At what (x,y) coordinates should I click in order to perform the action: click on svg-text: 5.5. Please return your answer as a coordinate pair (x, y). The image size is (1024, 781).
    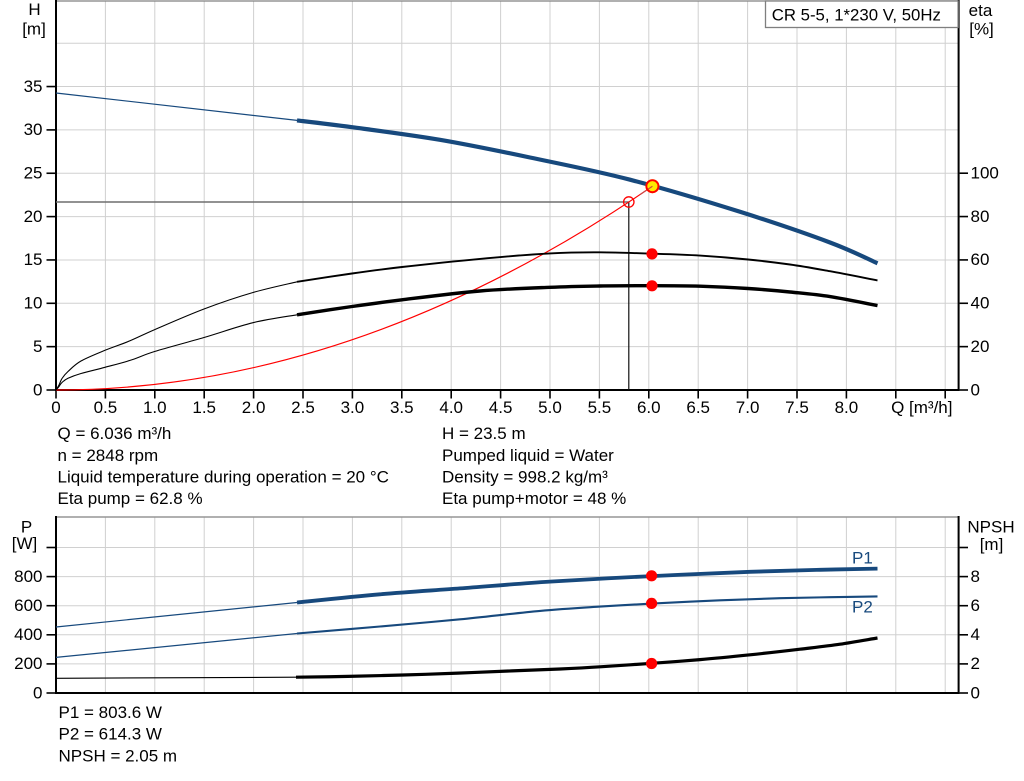
    Looking at the image, I should click on (600, 407).